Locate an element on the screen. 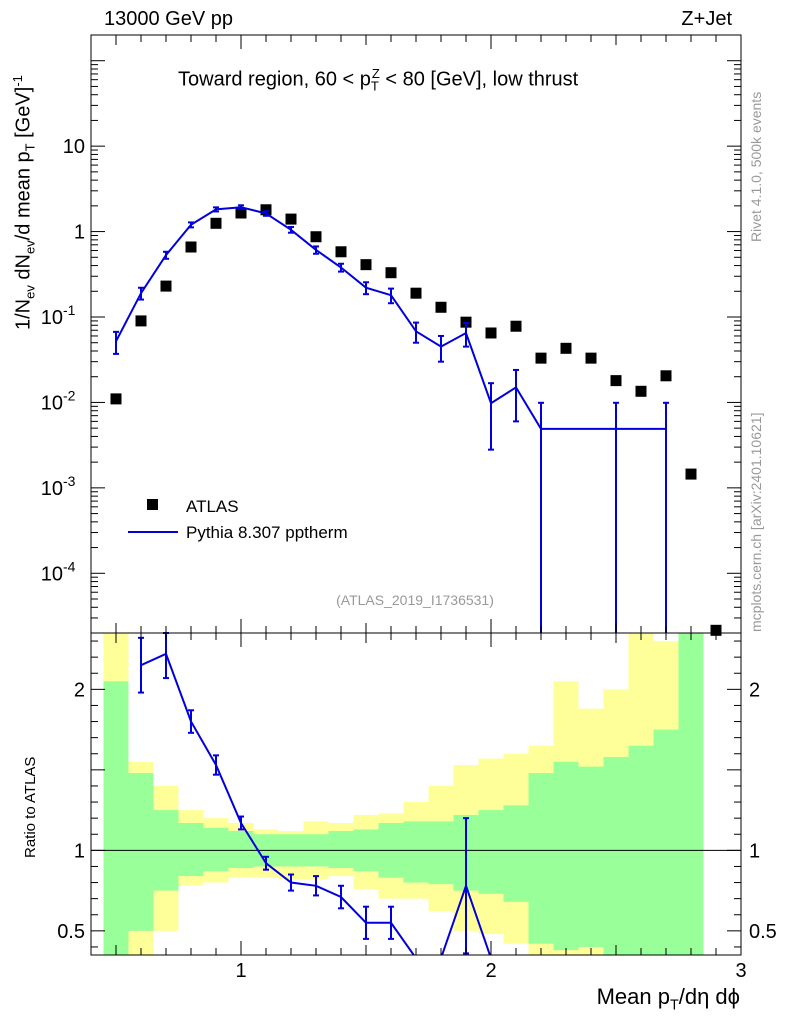 The height and width of the screenshot is (1024, 786). x-axis-label: Mean pT/dη dϕ is located at coordinates (668, 999).